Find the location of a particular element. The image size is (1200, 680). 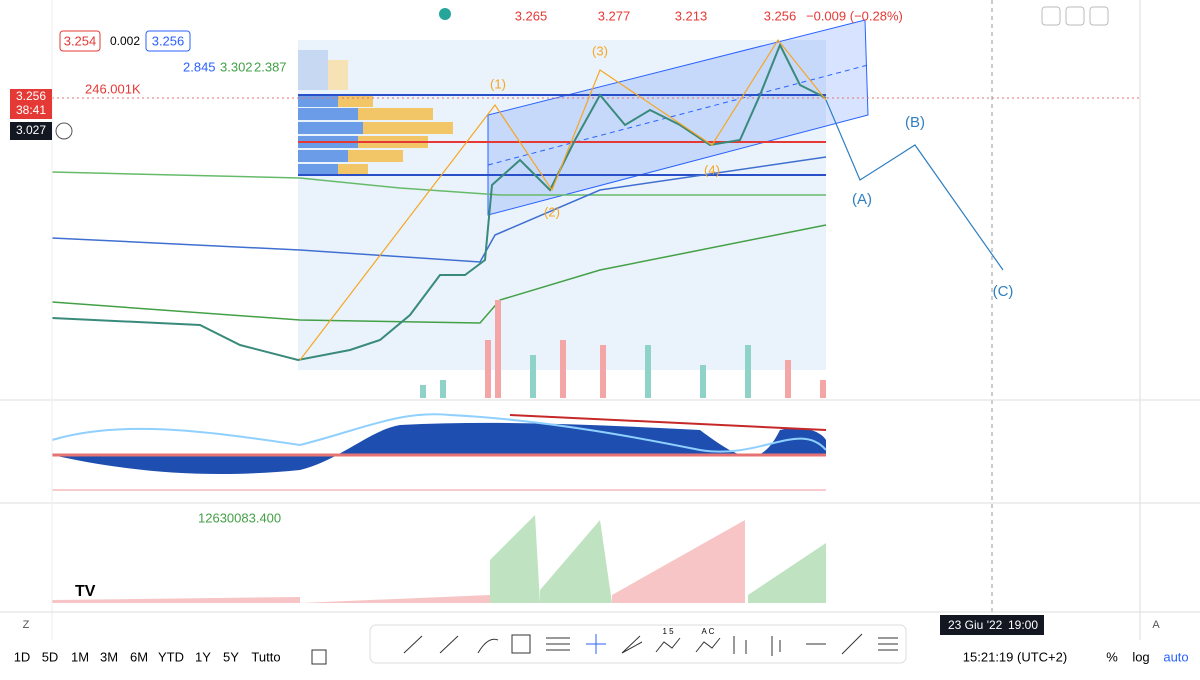

last-price-tag is located at coordinates (31, 104).